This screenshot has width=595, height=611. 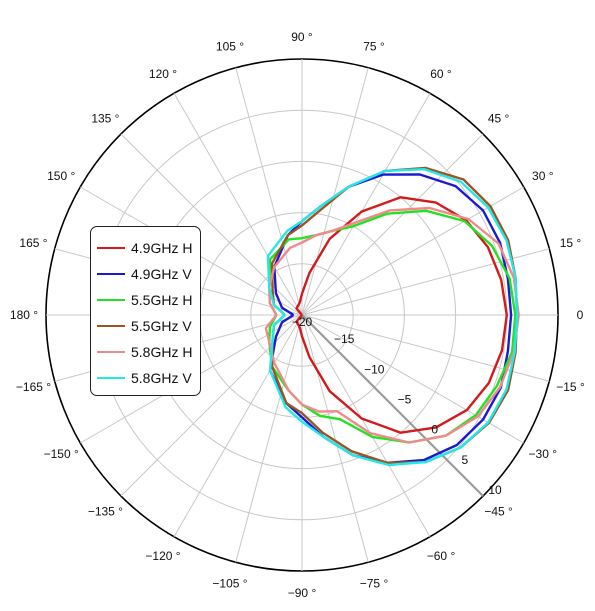 What do you see at coordinates (543, 454) in the screenshot?
I see `angle-tick-label: −30 °` at bounding box center [543, 454].